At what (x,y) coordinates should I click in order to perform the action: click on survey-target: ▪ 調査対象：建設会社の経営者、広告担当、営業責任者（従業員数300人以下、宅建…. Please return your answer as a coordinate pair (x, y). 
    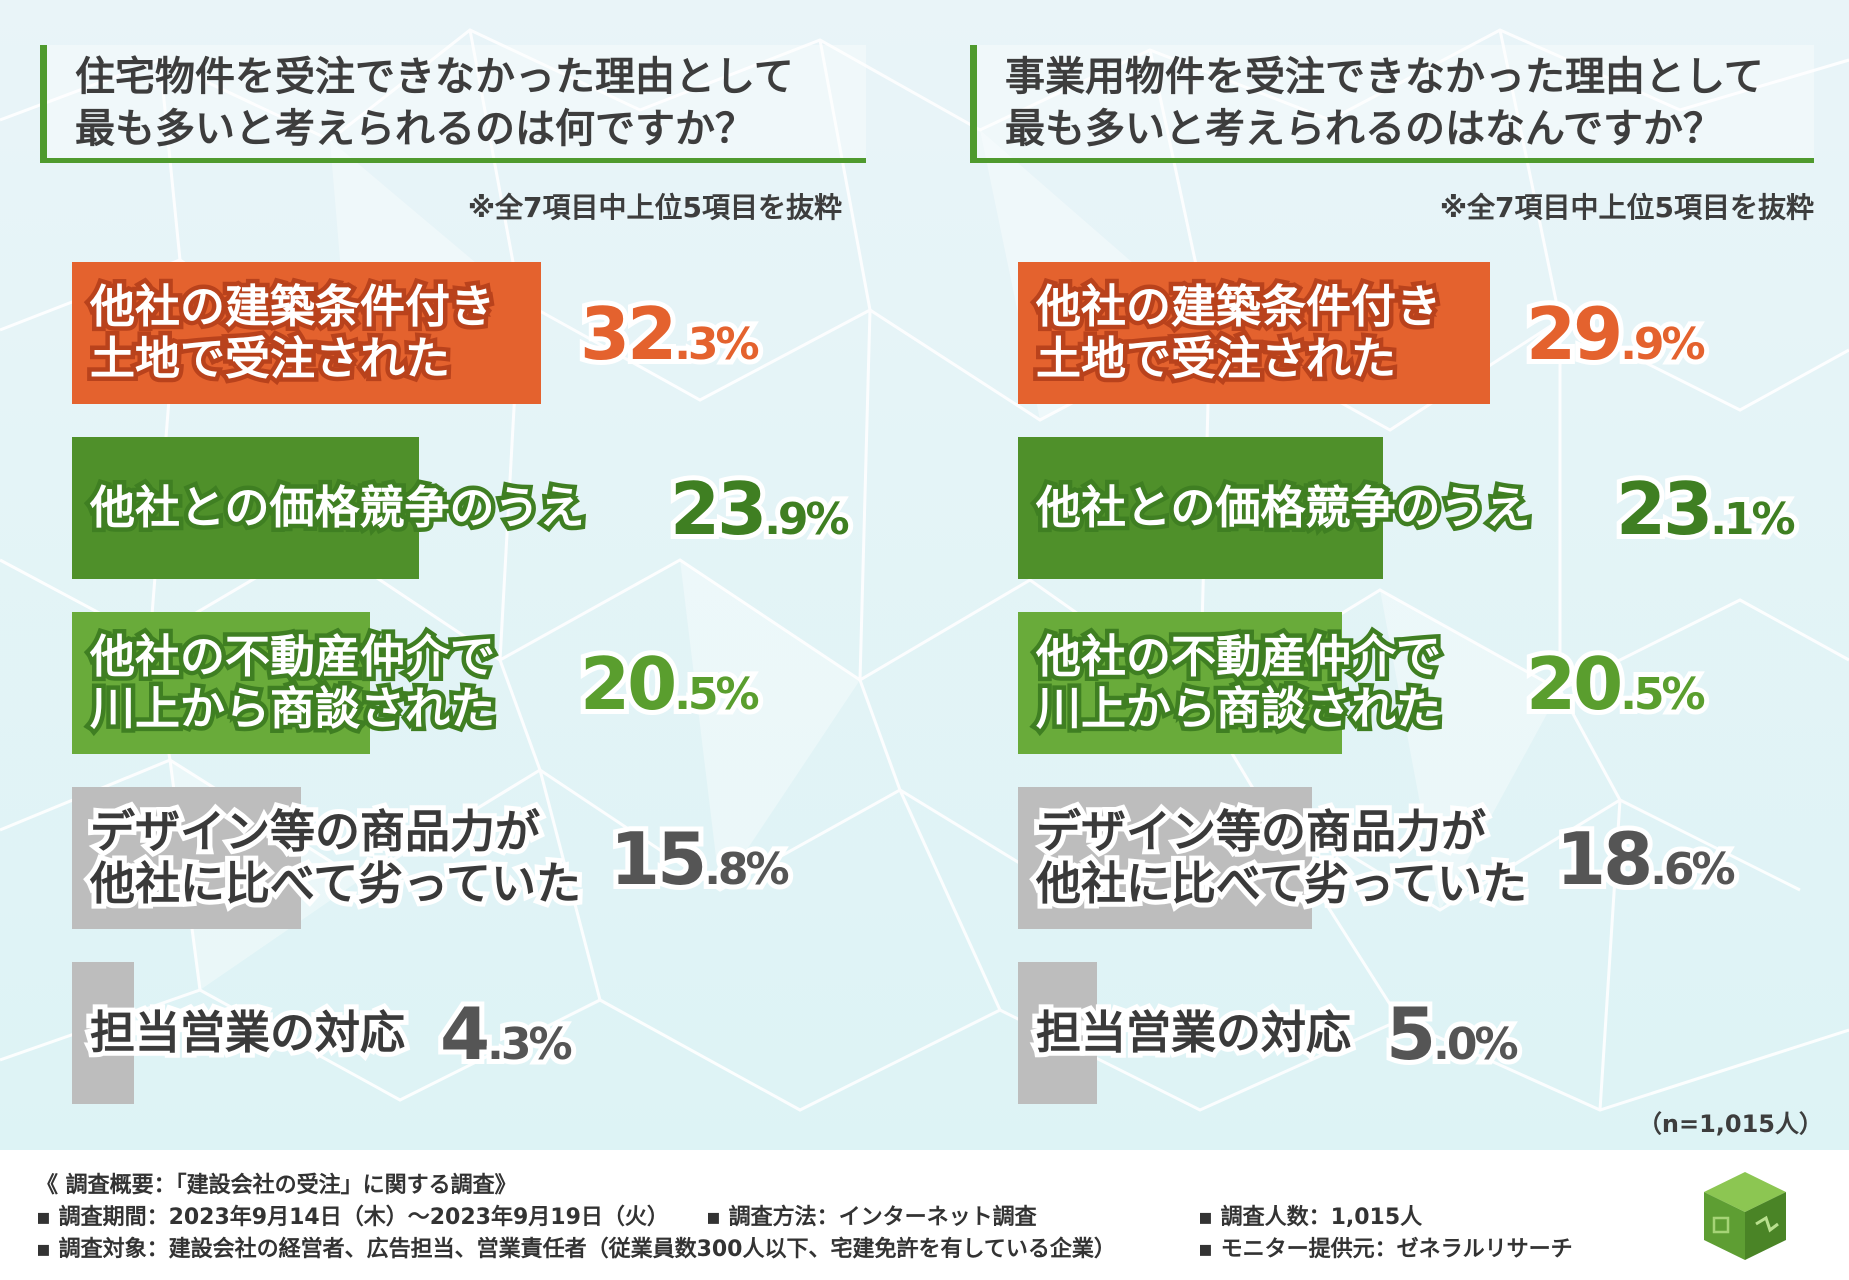
    Looking at the image, I should click on (576, 1249).